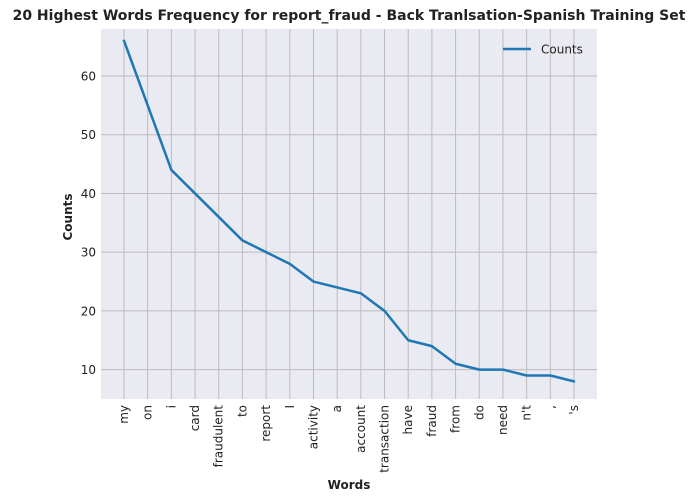  Describe the element at coordinates (88, 194) in the screenshot. I see `y-tick-label: 40` at that location.